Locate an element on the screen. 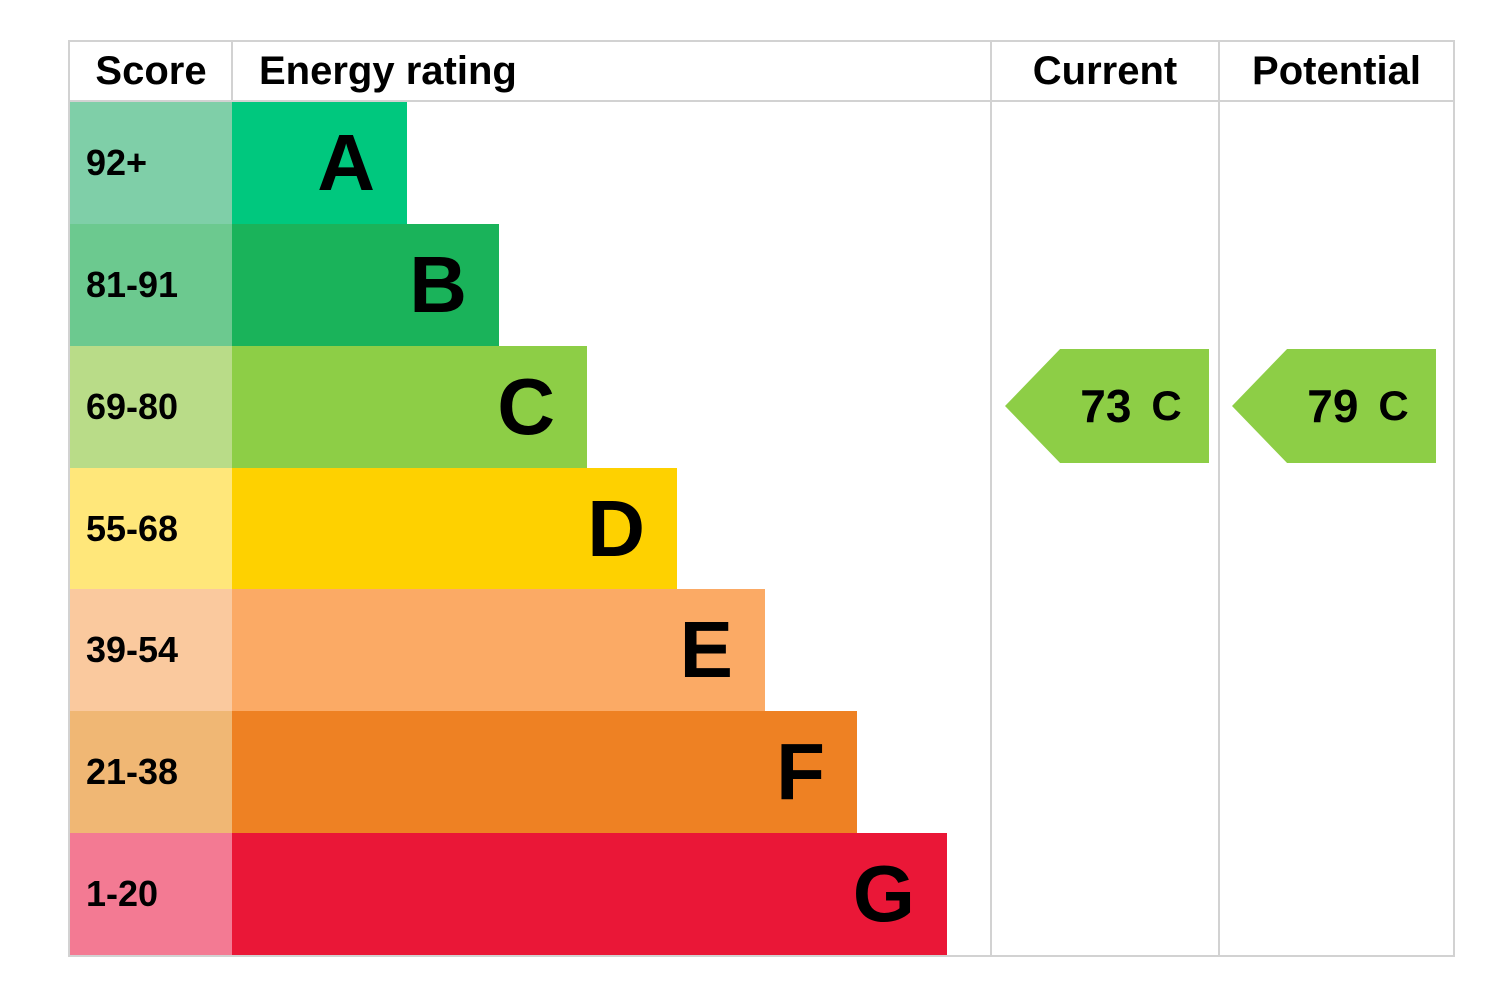 The image size is (1500, 1000). band-bar-a: A is located at coordinates (319, 163).